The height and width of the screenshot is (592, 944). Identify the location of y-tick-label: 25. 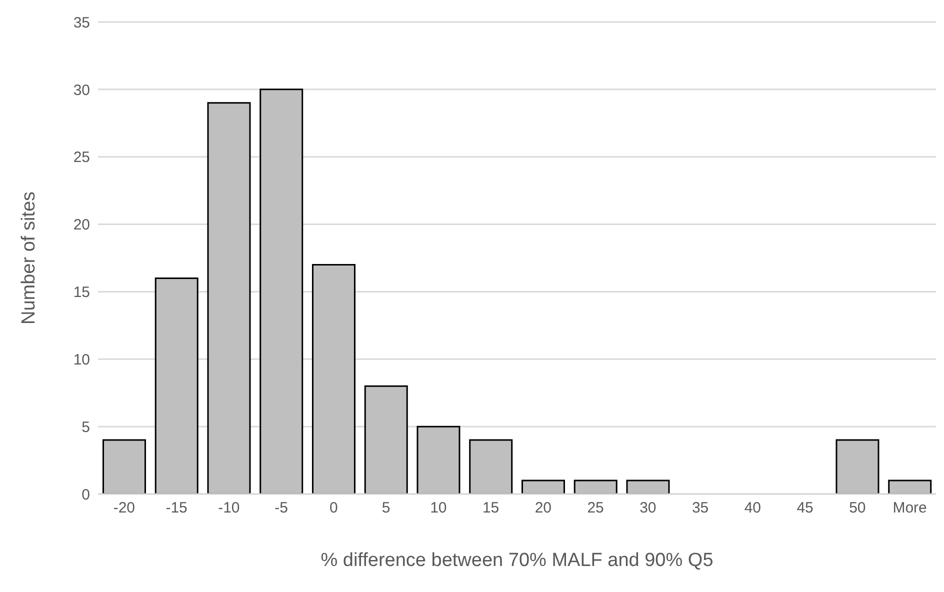
(81, 157).